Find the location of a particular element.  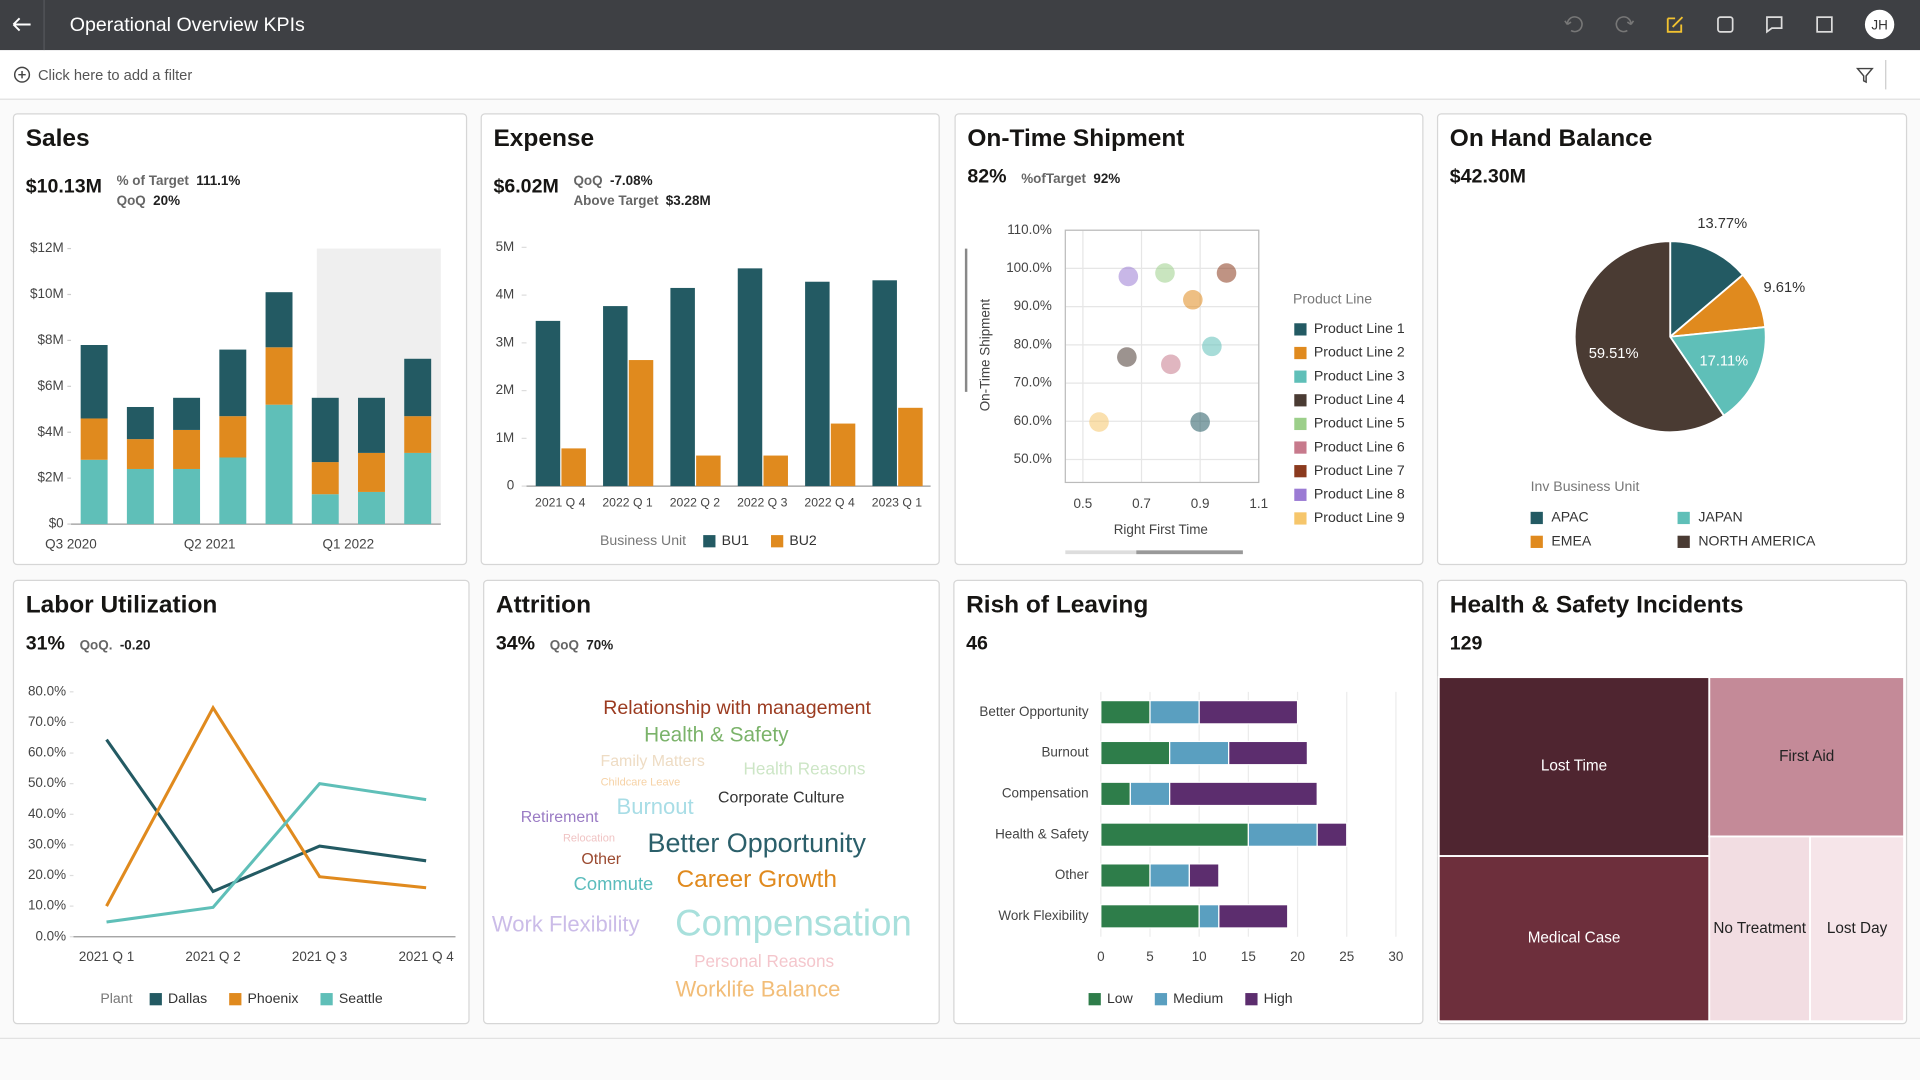

add-filter-plus is located at coordinates (22, 75).